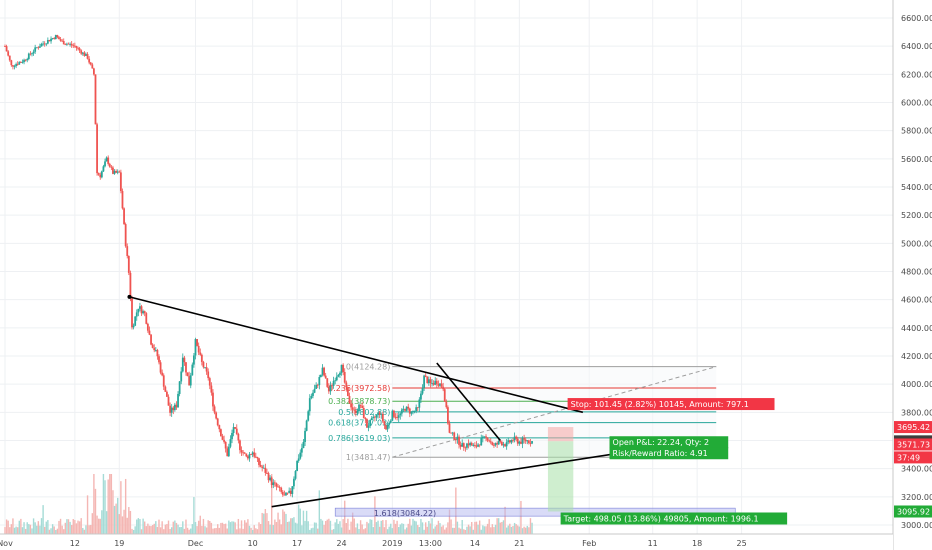  I want to click on y-tick-label: 5400.00, so click(916, 187).